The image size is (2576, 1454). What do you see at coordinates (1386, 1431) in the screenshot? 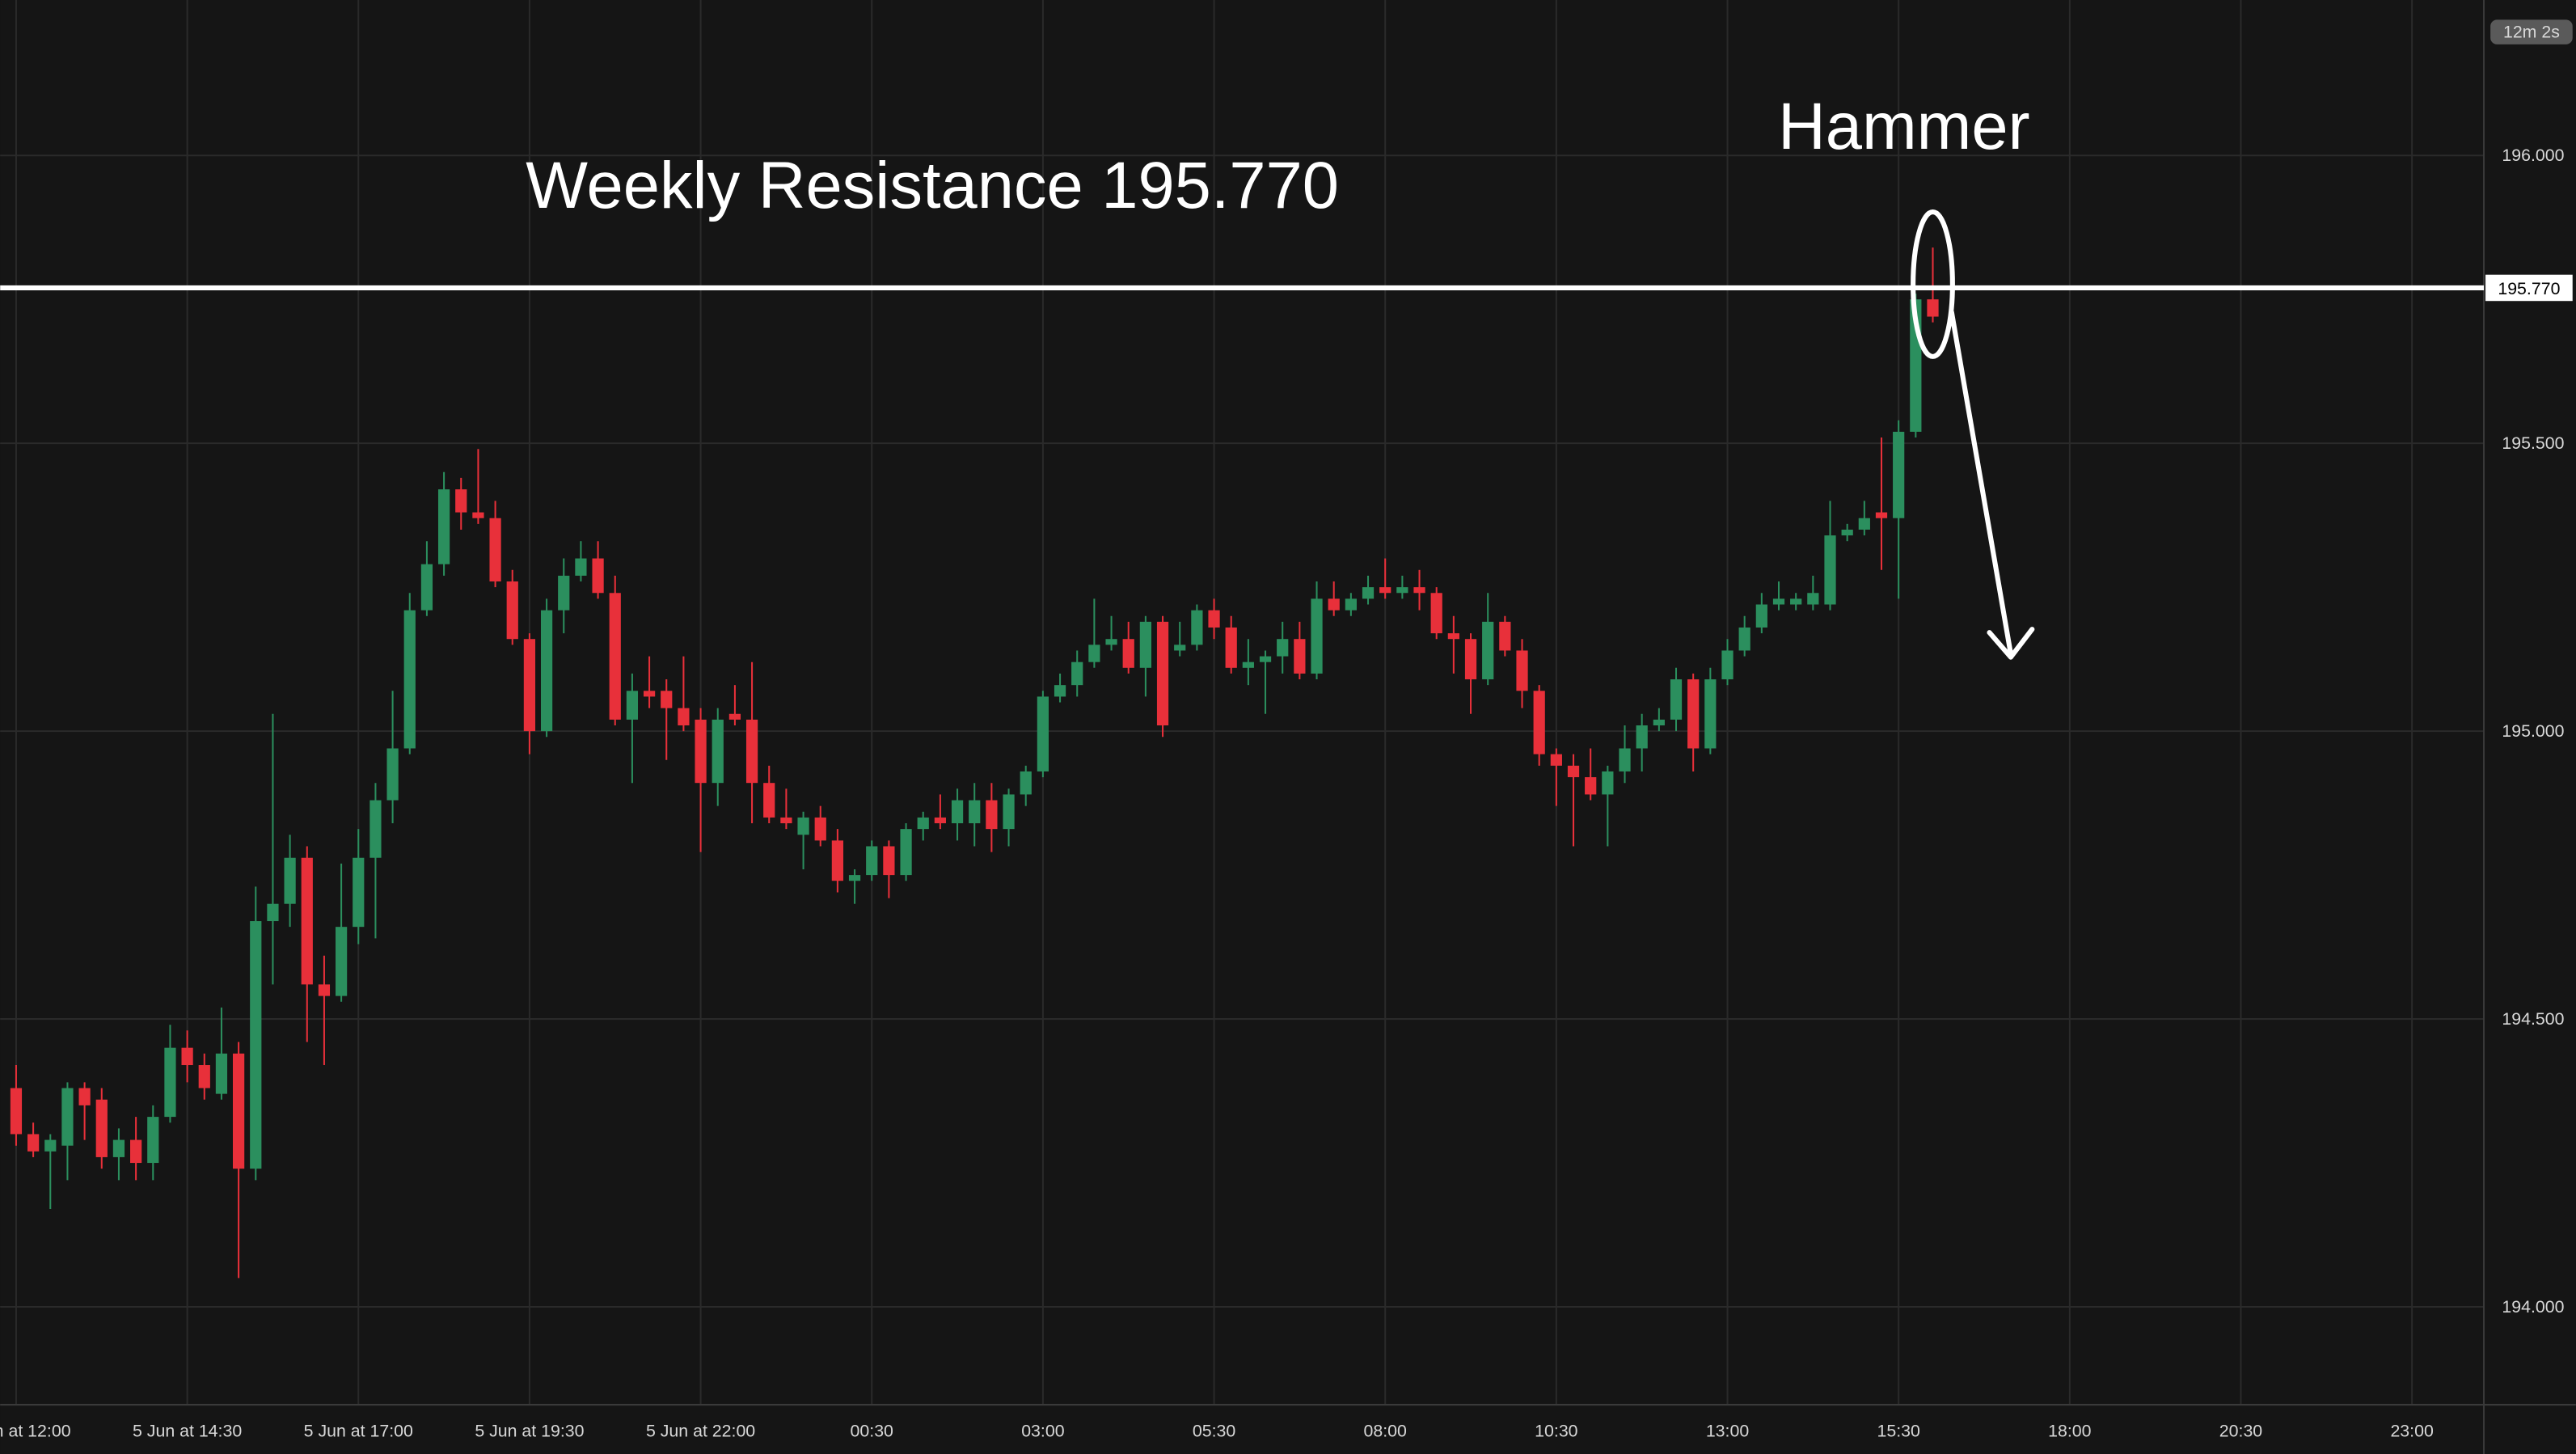
I see `x-tick-label: 08:00` at bounding box center [1386, 1431].